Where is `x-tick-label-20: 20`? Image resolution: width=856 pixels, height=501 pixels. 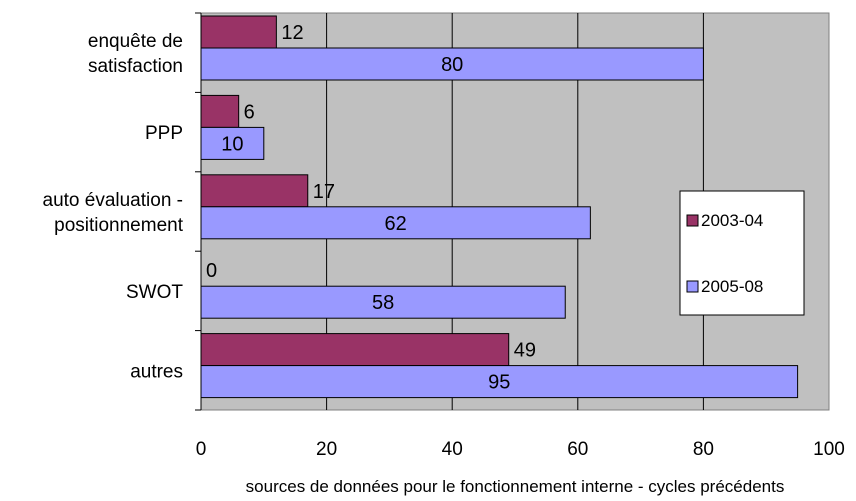
x-tick-label-20: 20 is located at coordinates (326, 449).